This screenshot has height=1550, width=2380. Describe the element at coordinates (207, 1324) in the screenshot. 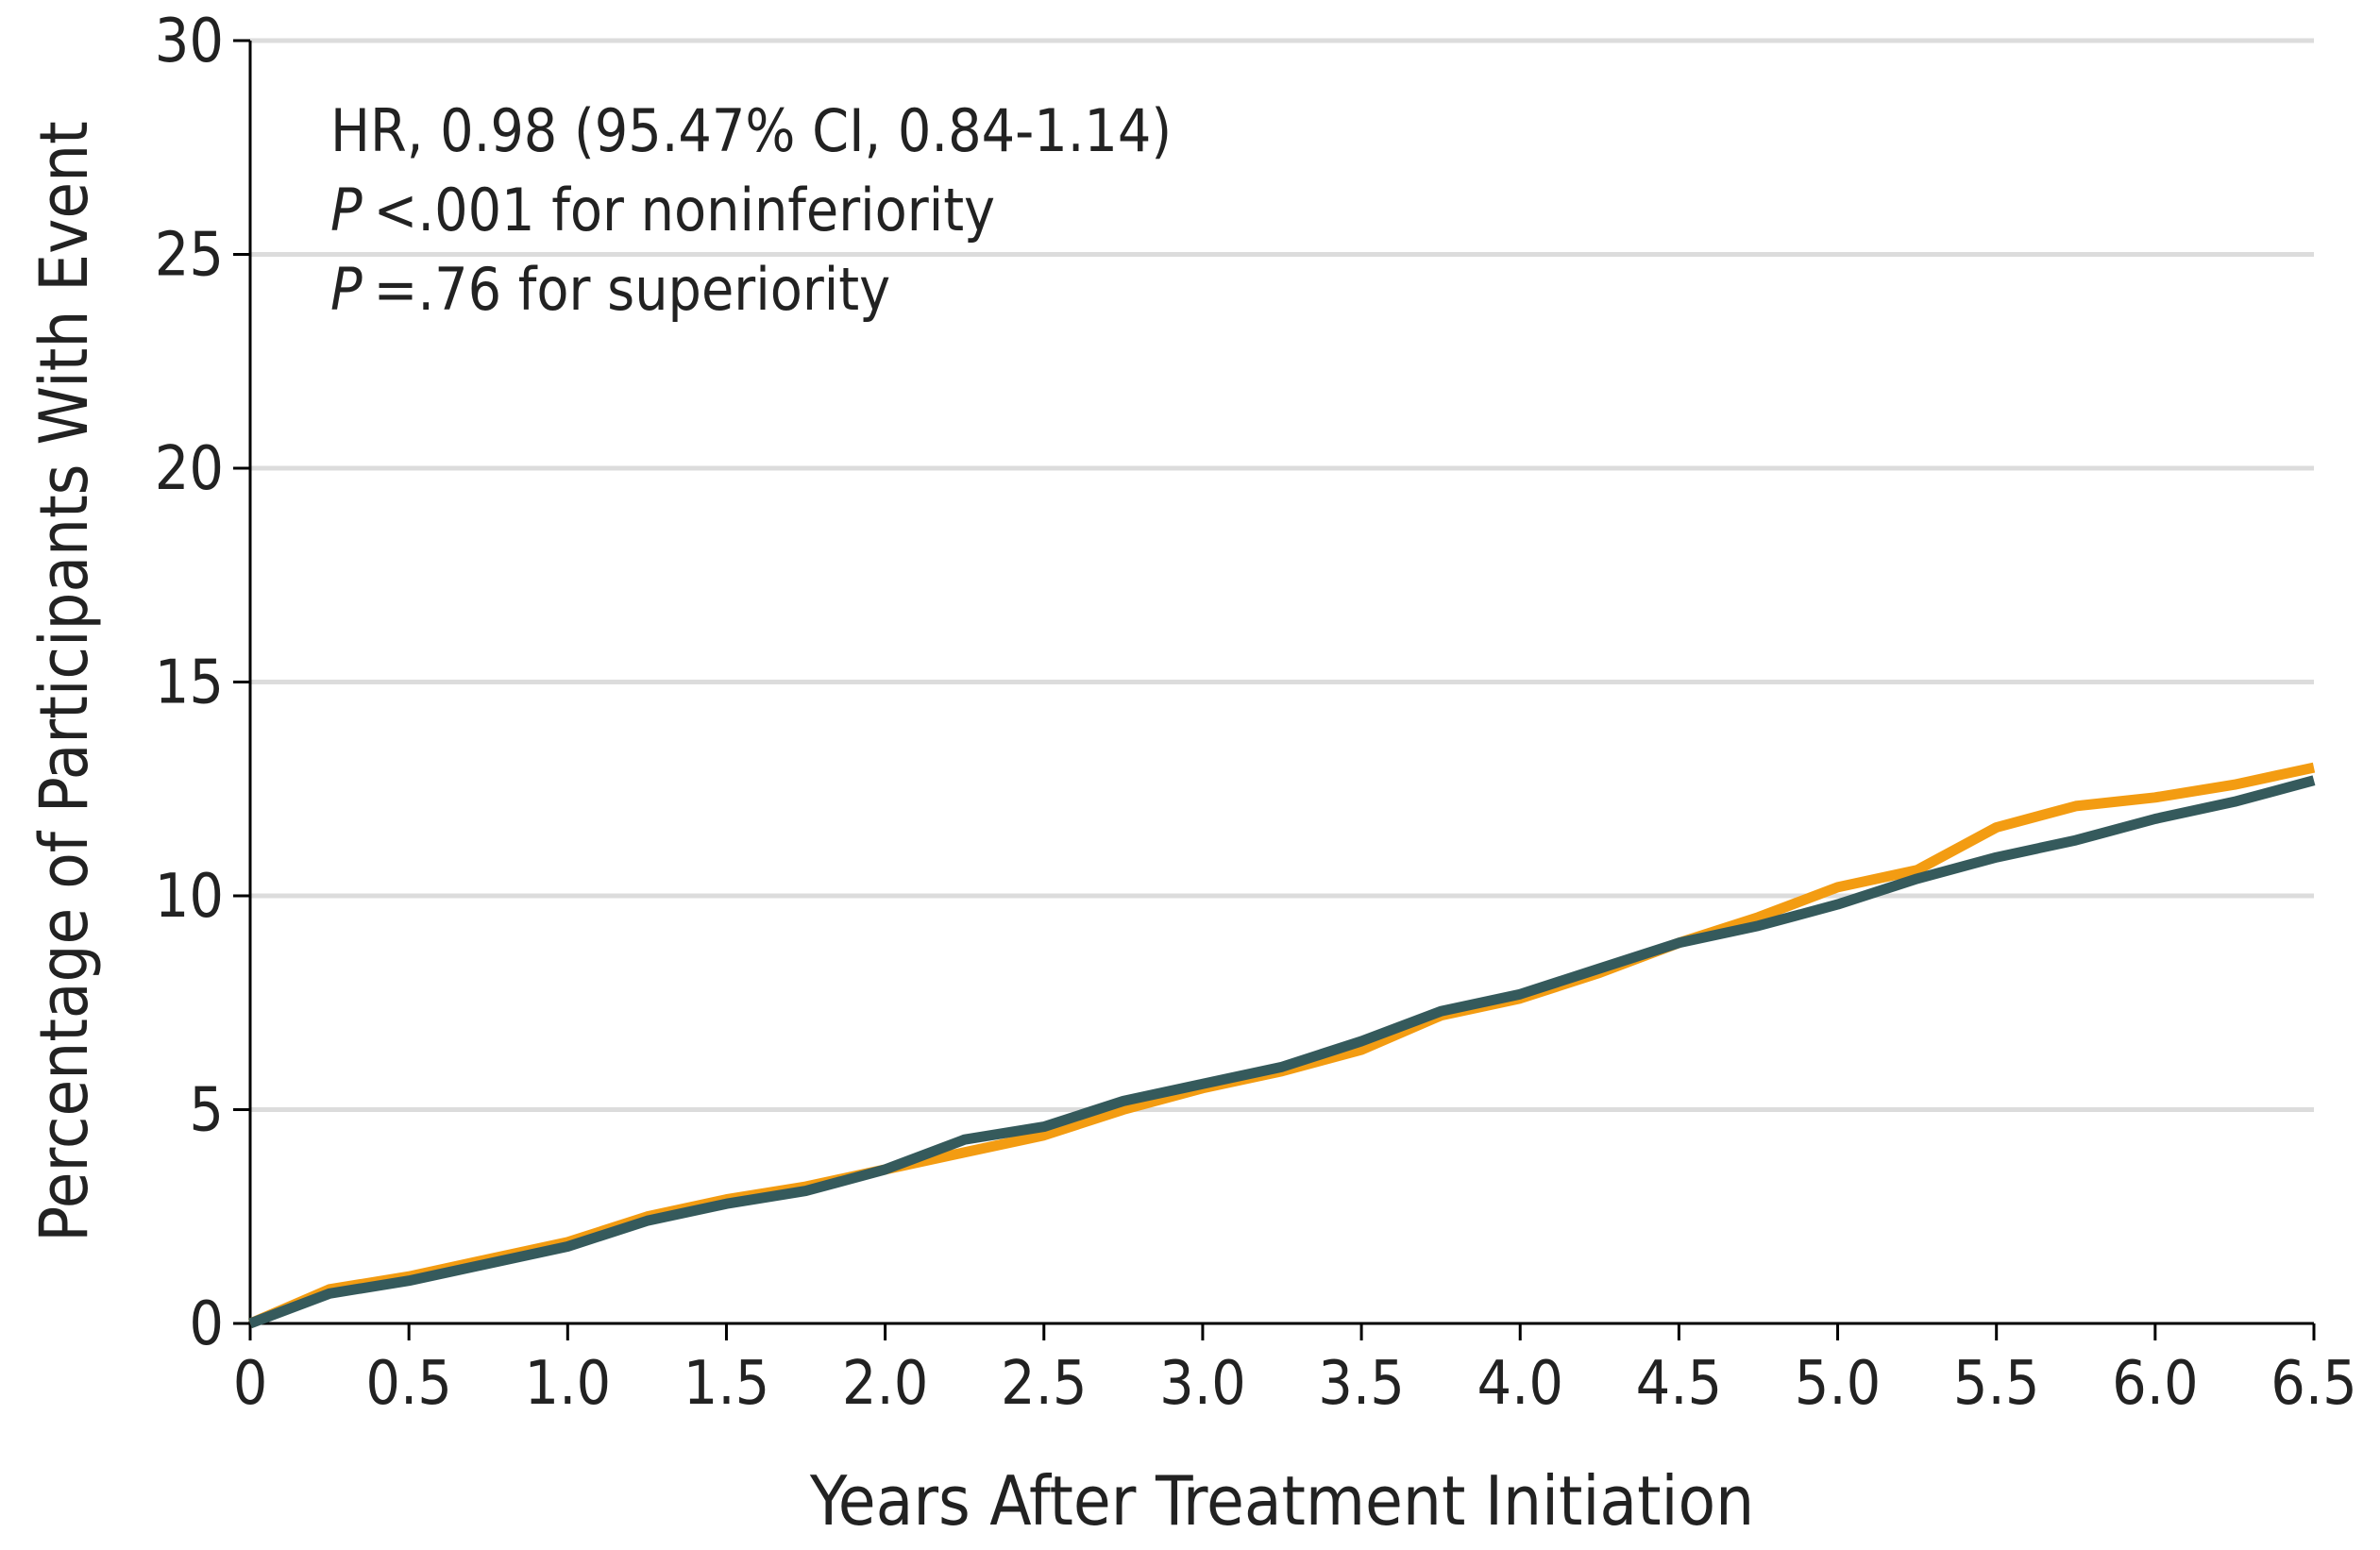

I see `y-tick-label: 0` at that location.